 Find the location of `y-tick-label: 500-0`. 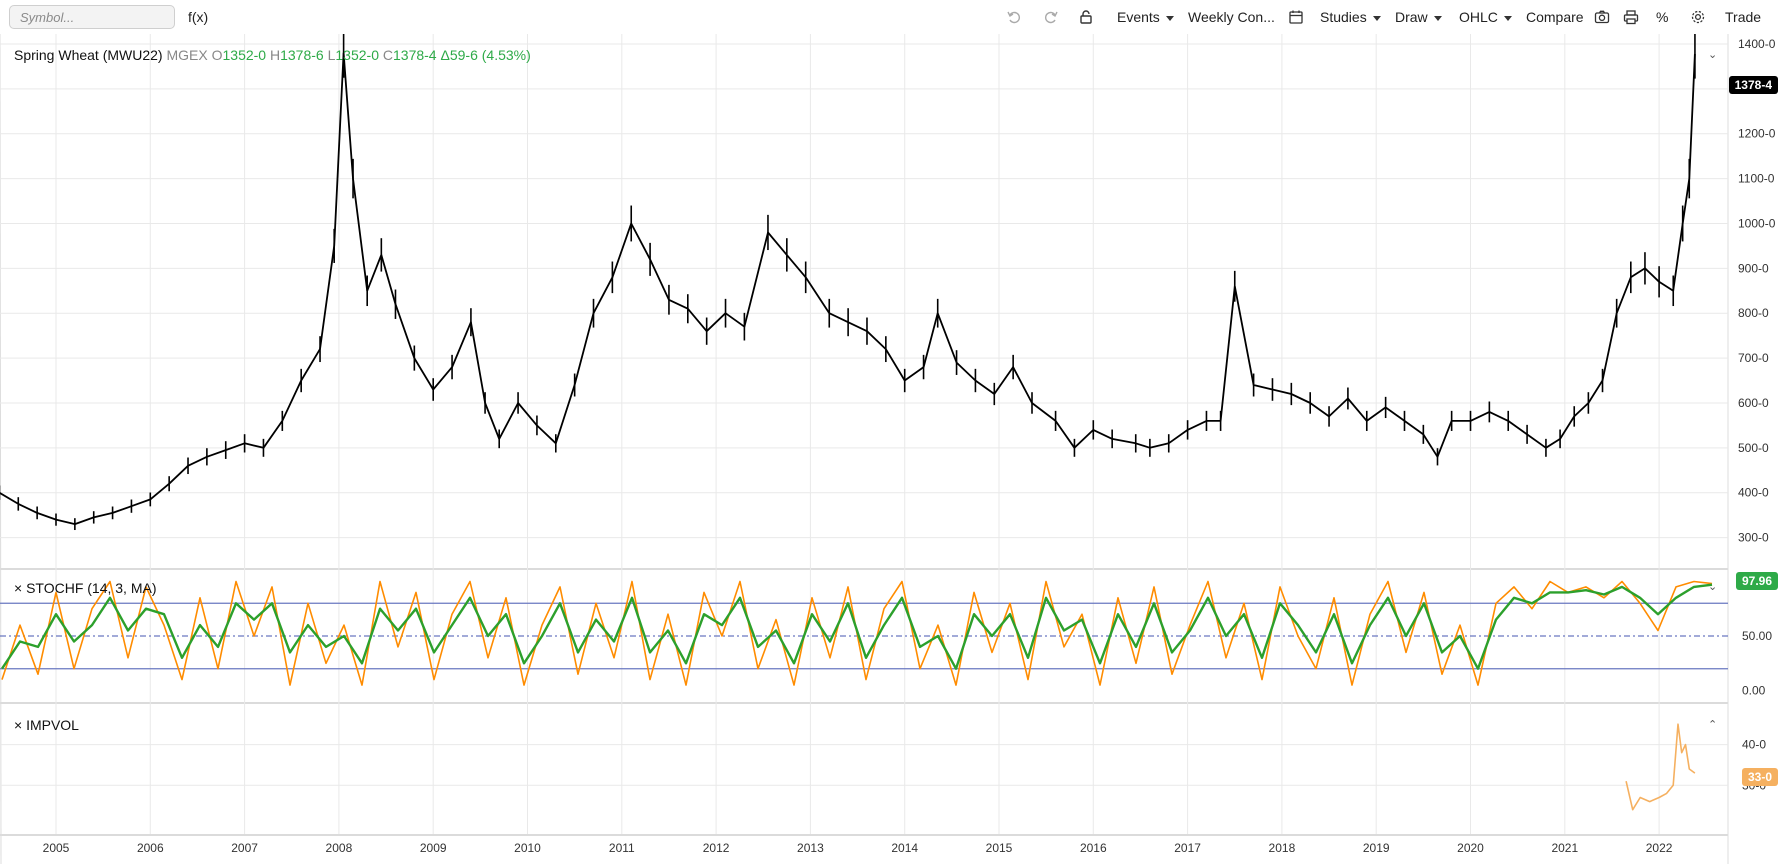

y-tick-label: 500-0 is located at coordinates (1753, 448).